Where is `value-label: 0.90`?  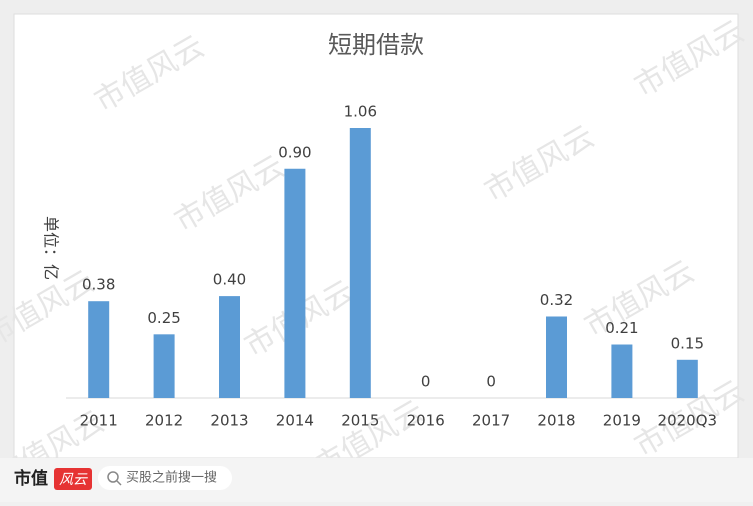 value-label: 0.90 is located at coordinates (294, 152).